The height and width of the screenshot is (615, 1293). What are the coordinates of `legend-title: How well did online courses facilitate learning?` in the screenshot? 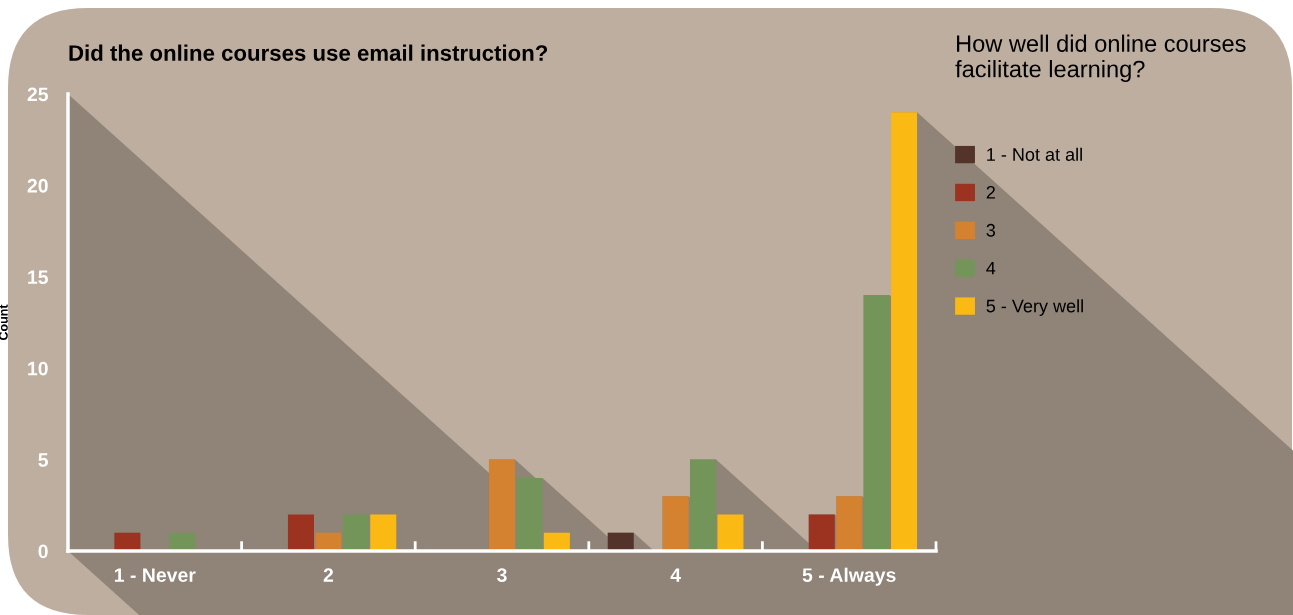 It's located at (1100, 58).